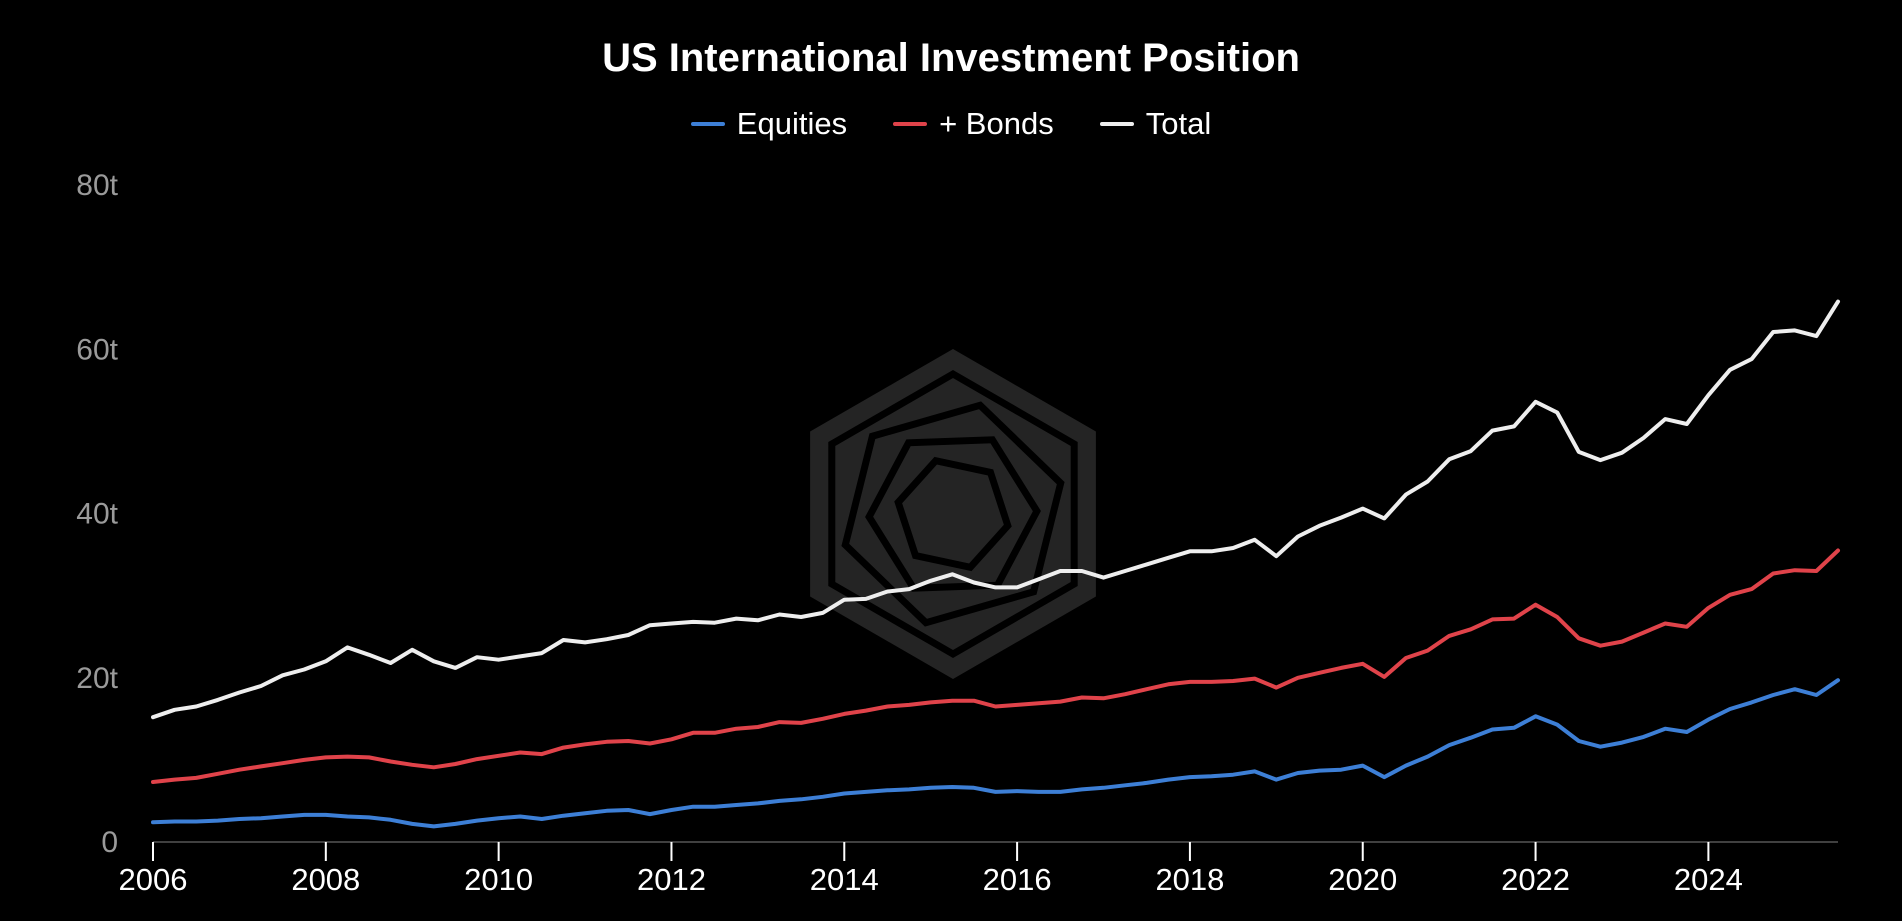 This screenshot has height=921, width=1902. Describe the element at coordinates (109, 842) in the screenshot. I see `y-tick-label: 0` at that location.